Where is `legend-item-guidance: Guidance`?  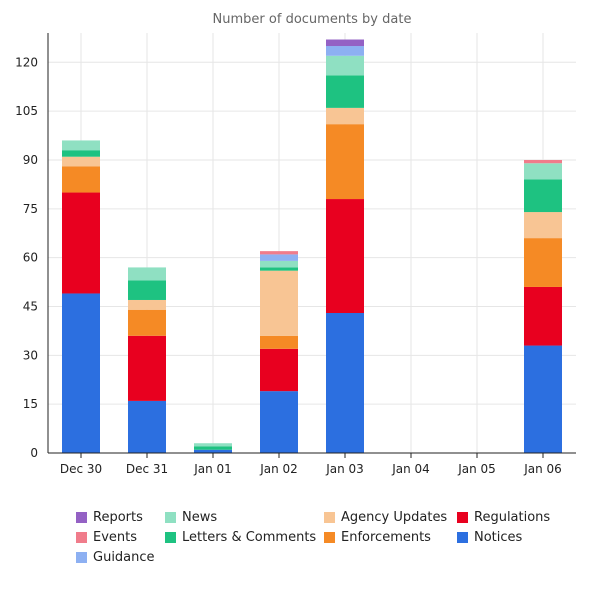 legend-item-guidance: Guidance is located at coordinates (115, 557).